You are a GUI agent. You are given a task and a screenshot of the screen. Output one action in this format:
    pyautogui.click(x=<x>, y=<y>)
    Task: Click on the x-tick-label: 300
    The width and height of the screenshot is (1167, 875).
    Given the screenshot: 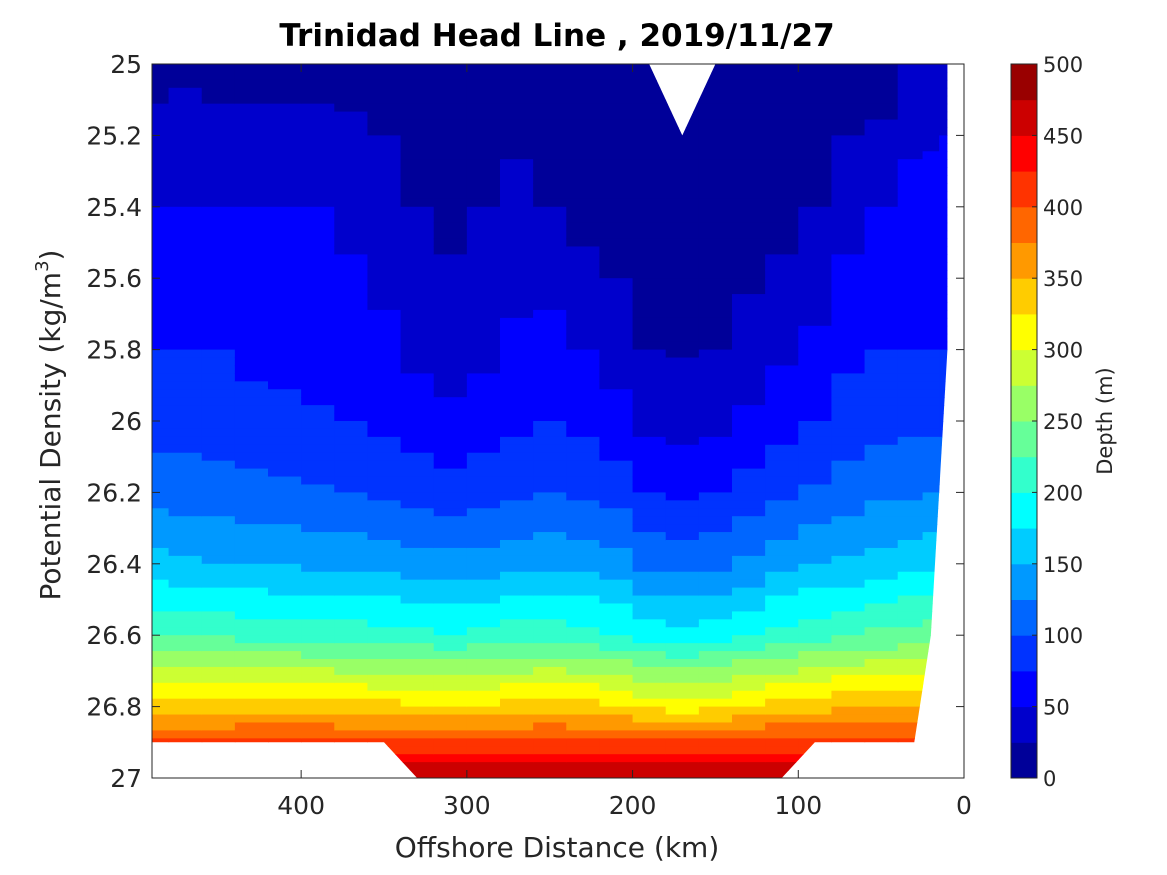 What is the action you would take?
    pyautogui.click(x=467, y=805)
    